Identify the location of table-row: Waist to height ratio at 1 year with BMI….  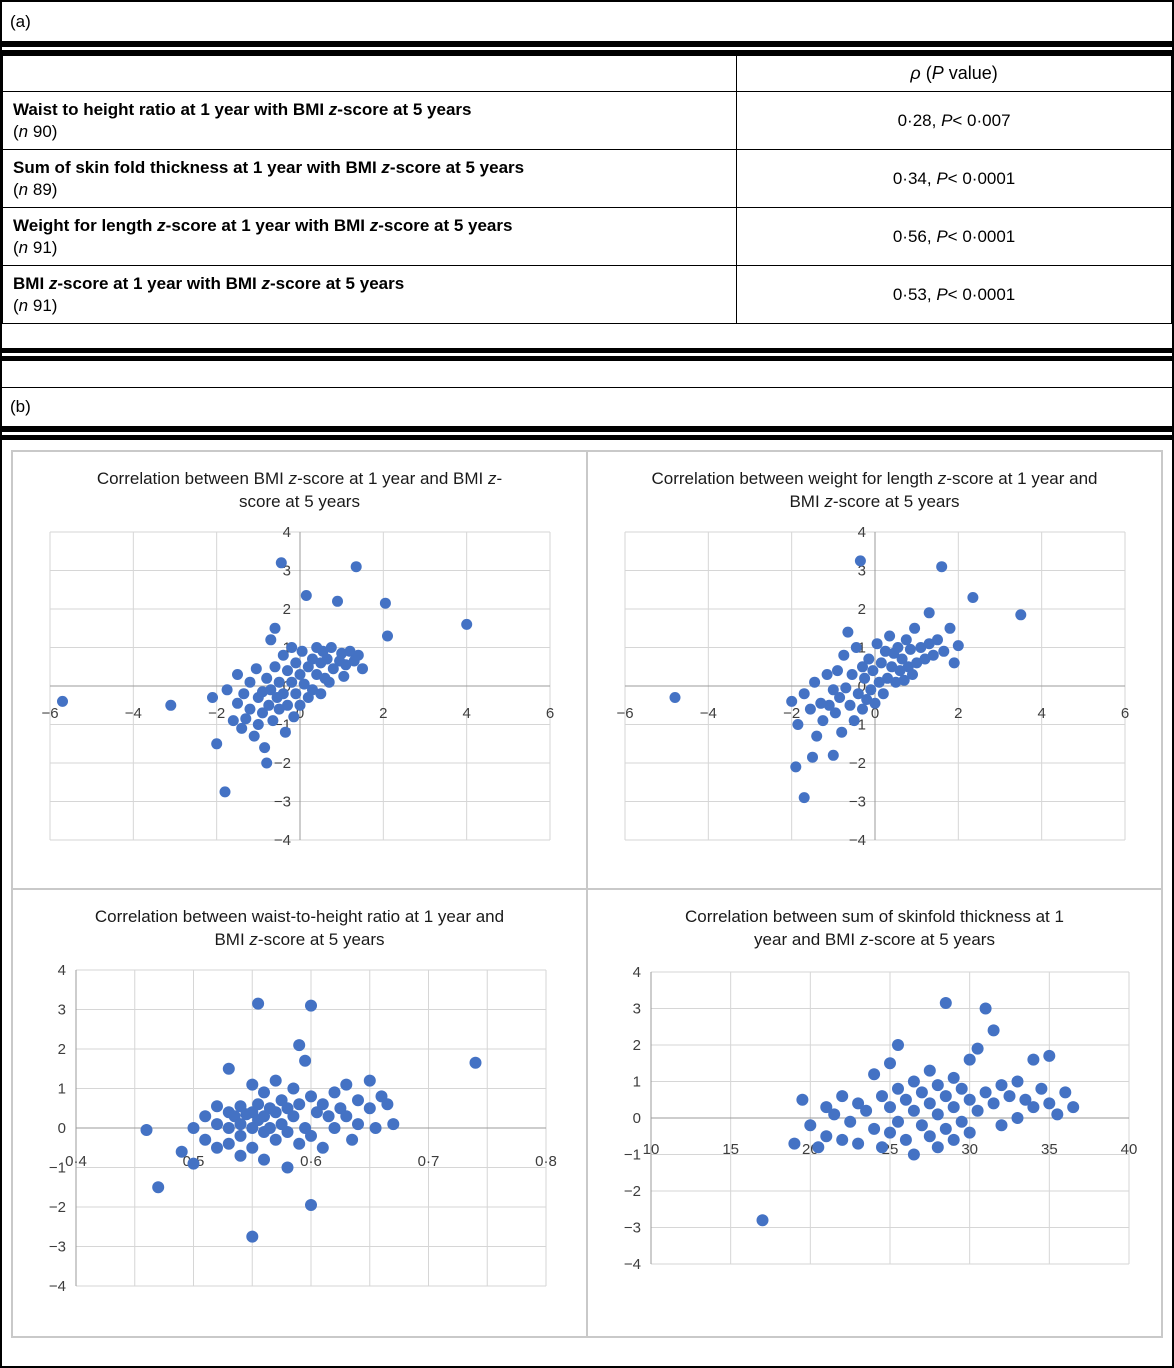
(587, 120).